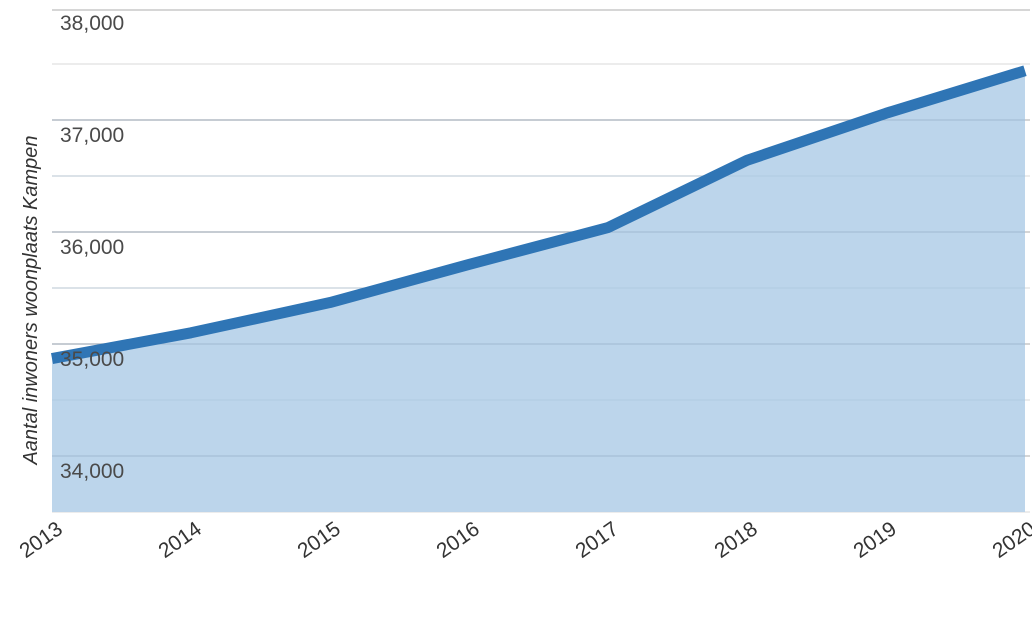 The image size is (1032, 635). What do you see at coordinates (92, 471) in the screenshot?
I see `y-tick-label: 34,000` at bounding box center [92, 471].